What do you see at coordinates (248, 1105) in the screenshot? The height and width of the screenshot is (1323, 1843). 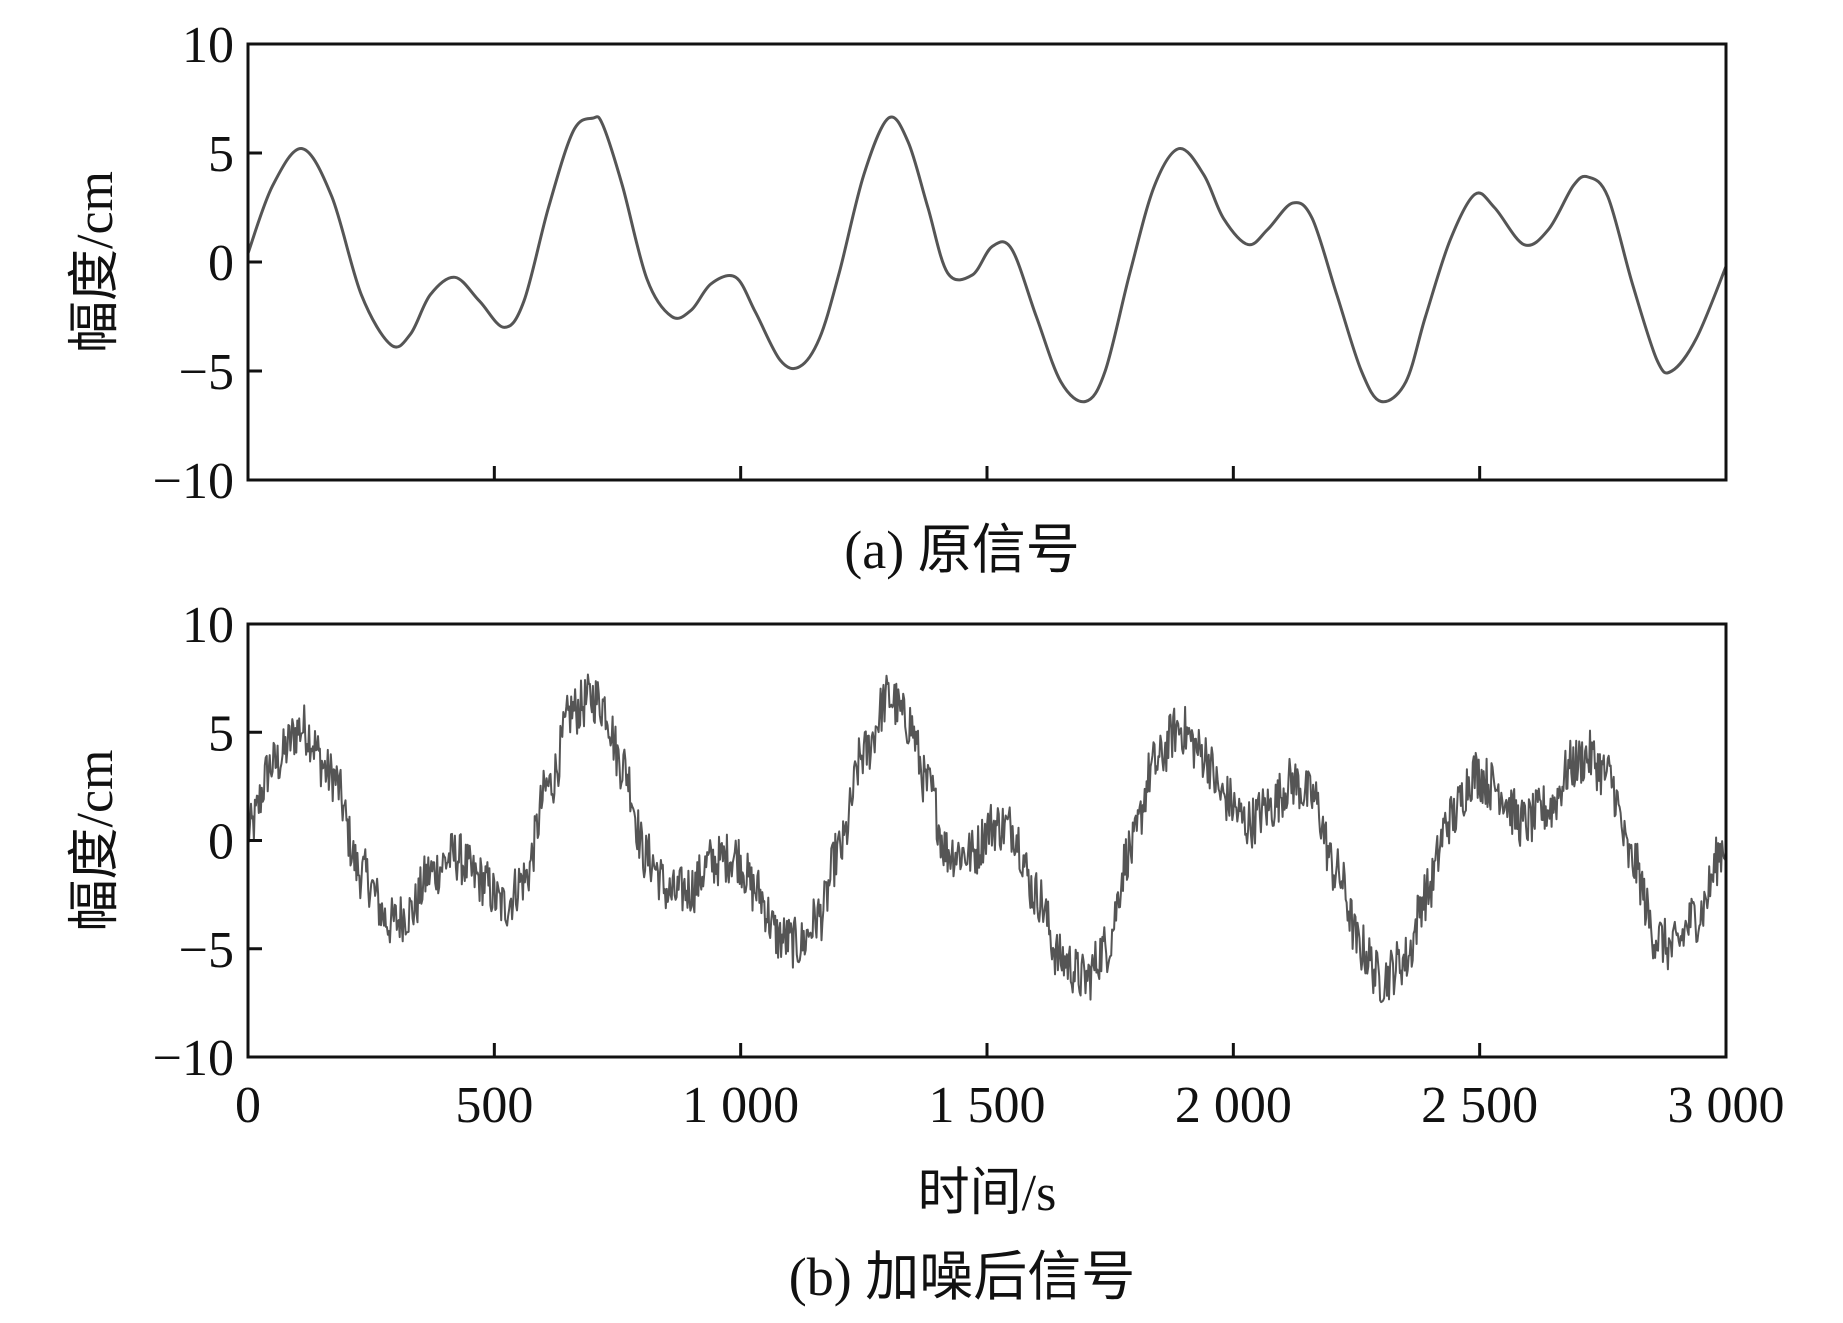 I see `x-tick-label: 0` at bounding box center [248, 1105].